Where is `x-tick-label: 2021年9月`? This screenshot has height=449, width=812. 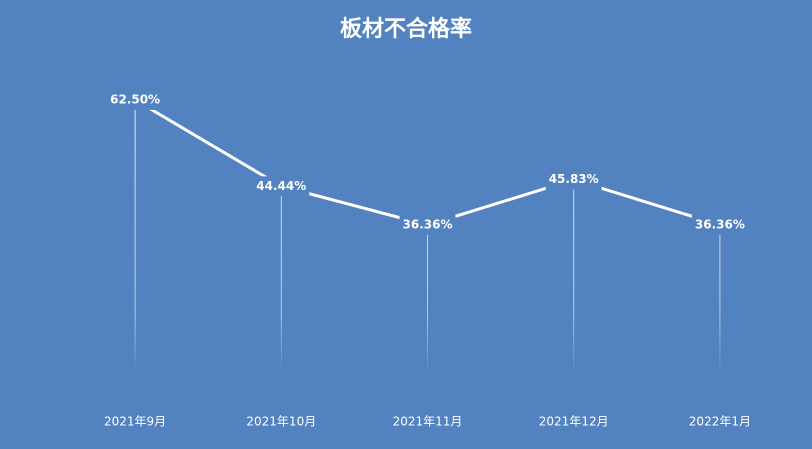
x-tick-label: 2021年9月 is located at coordinates (135, 422).